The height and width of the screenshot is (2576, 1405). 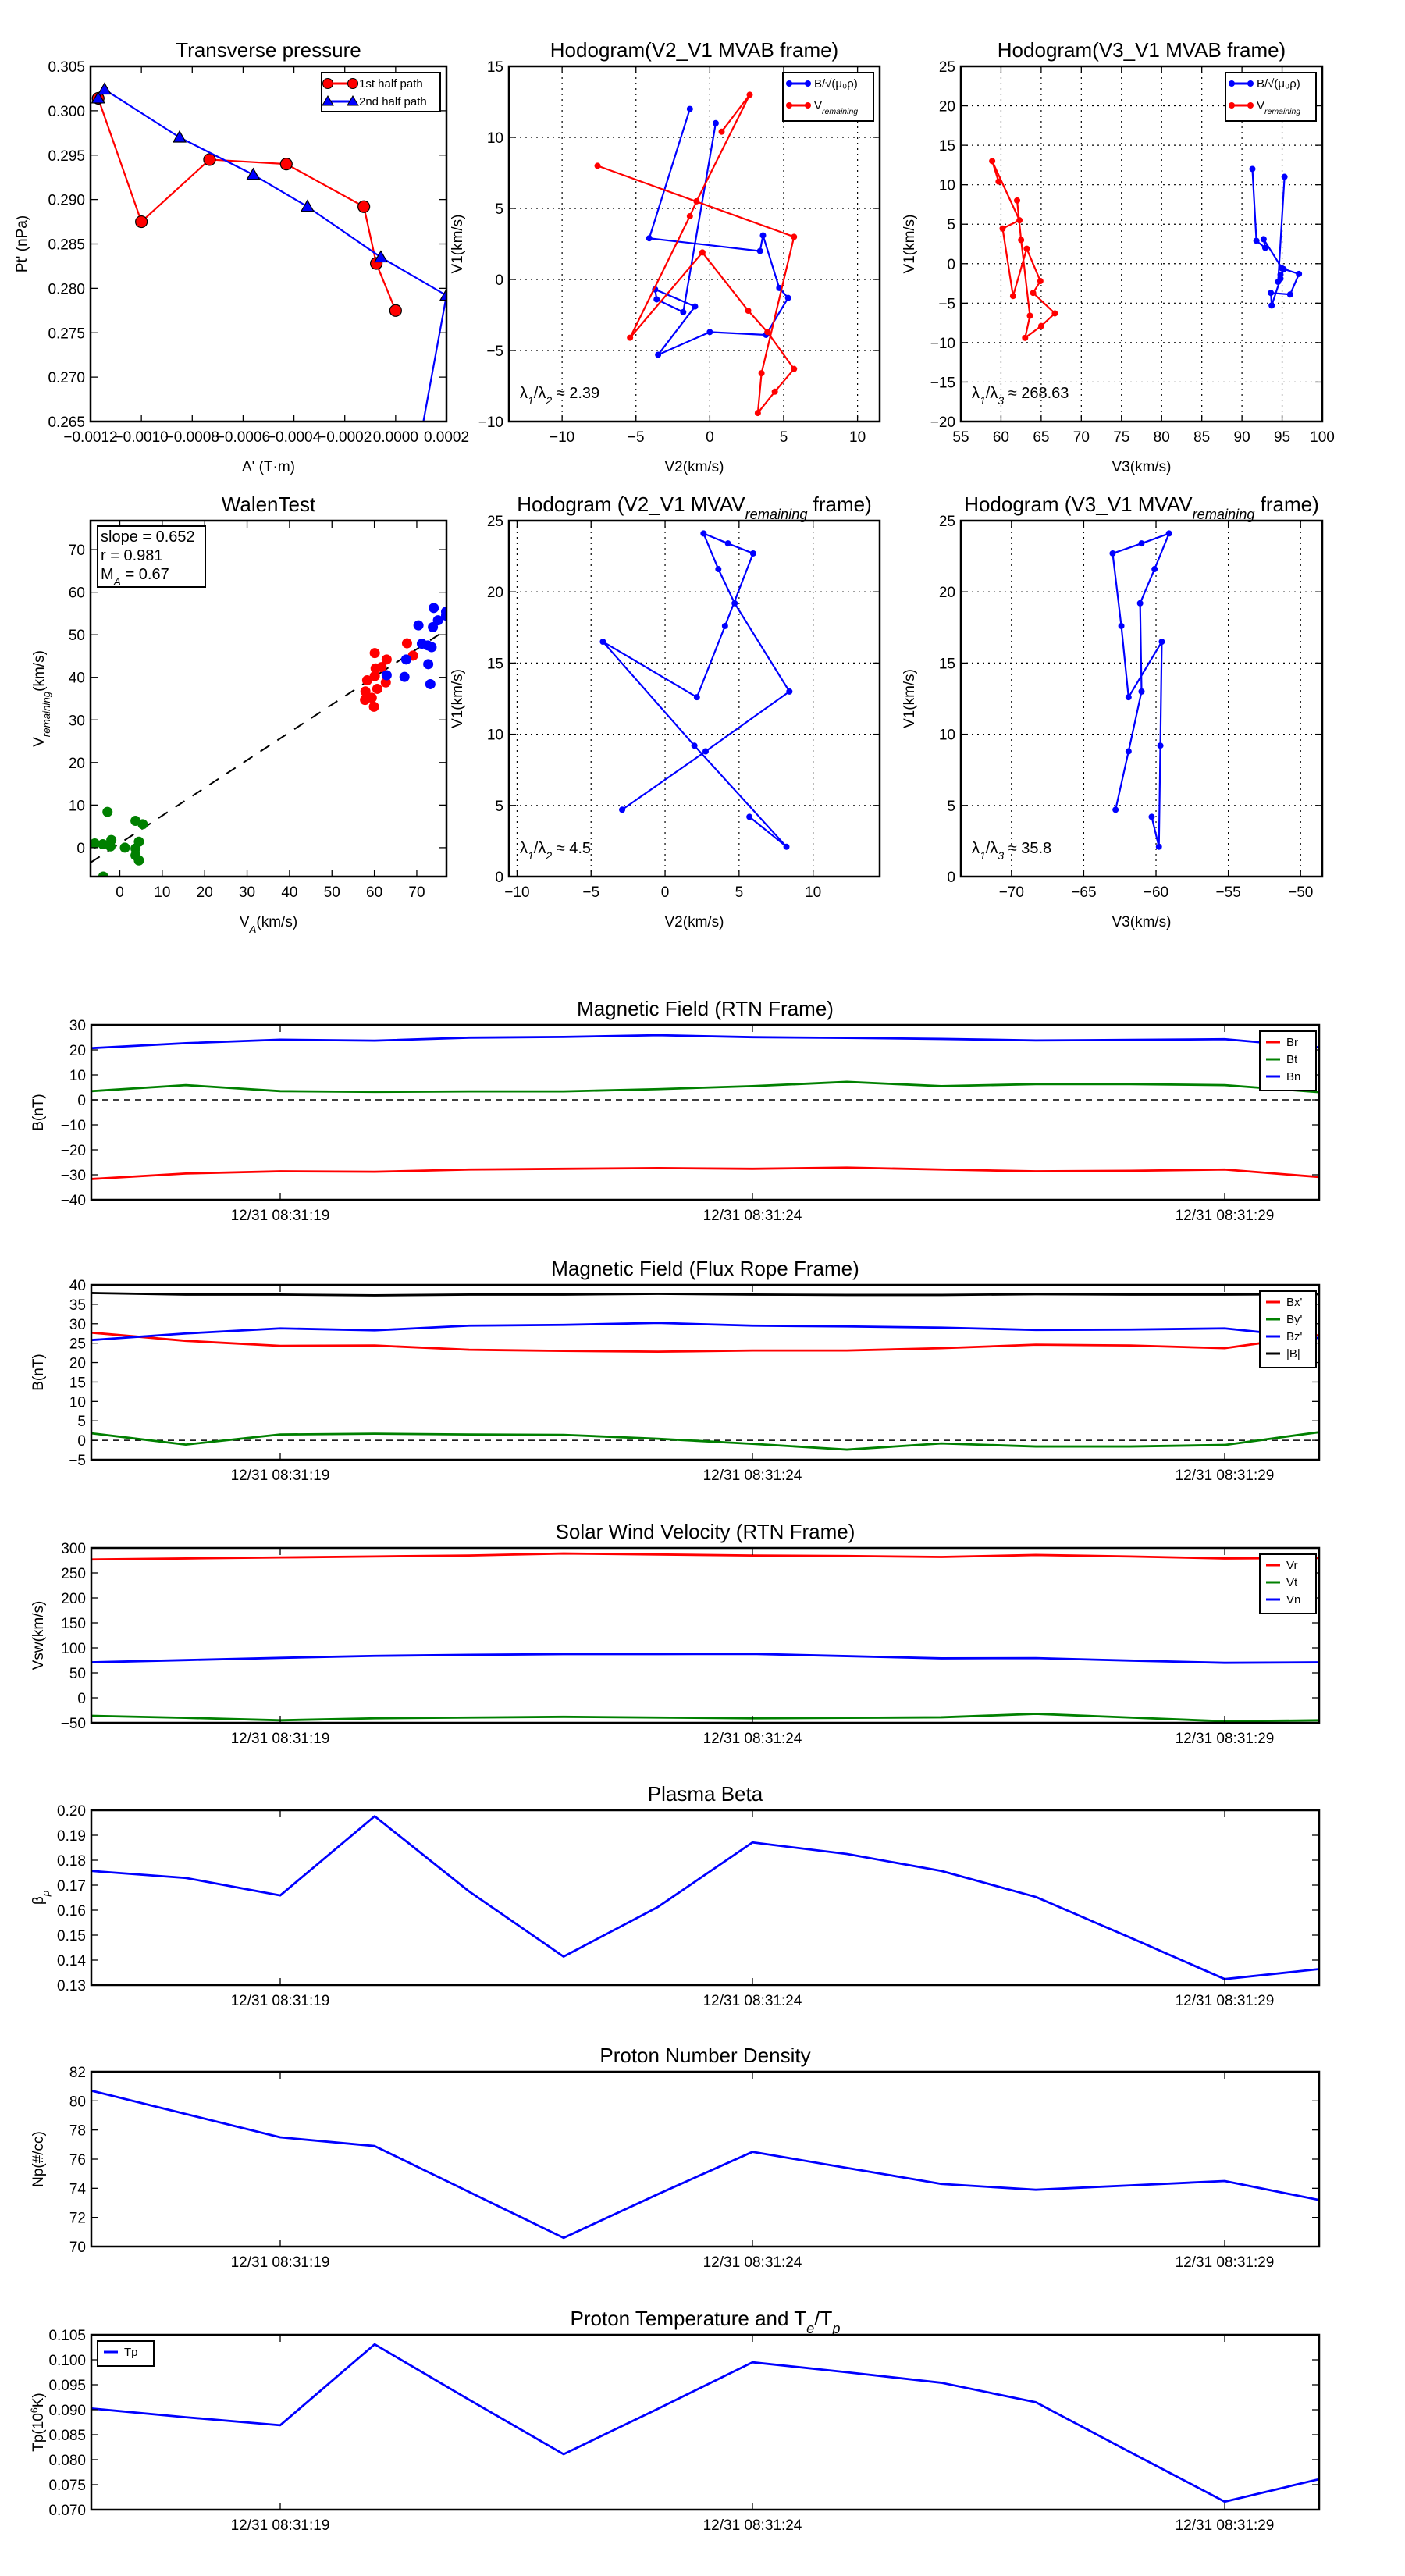 What do you see at coordinates (1292, 1582) in the screenshot?
I see `legend-label: Vt` at bounding box center [1292, 1582].